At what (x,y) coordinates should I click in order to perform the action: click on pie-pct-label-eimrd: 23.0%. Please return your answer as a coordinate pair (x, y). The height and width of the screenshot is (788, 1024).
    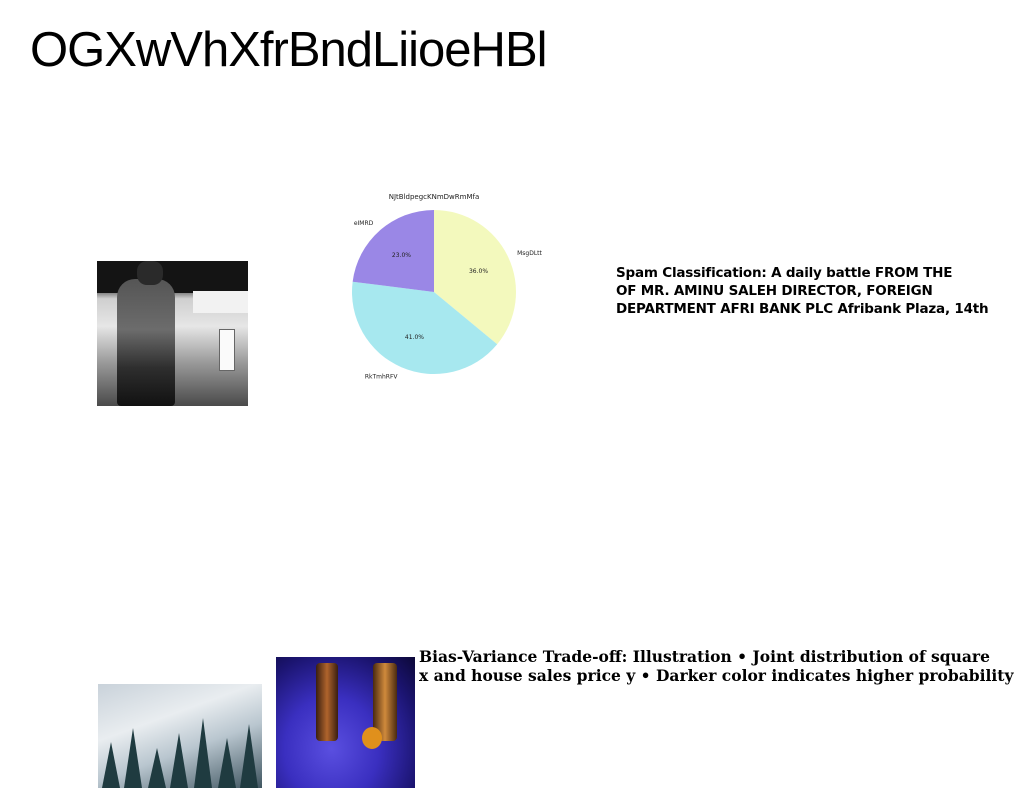
    Looking at the image, I should click on (401, 255).